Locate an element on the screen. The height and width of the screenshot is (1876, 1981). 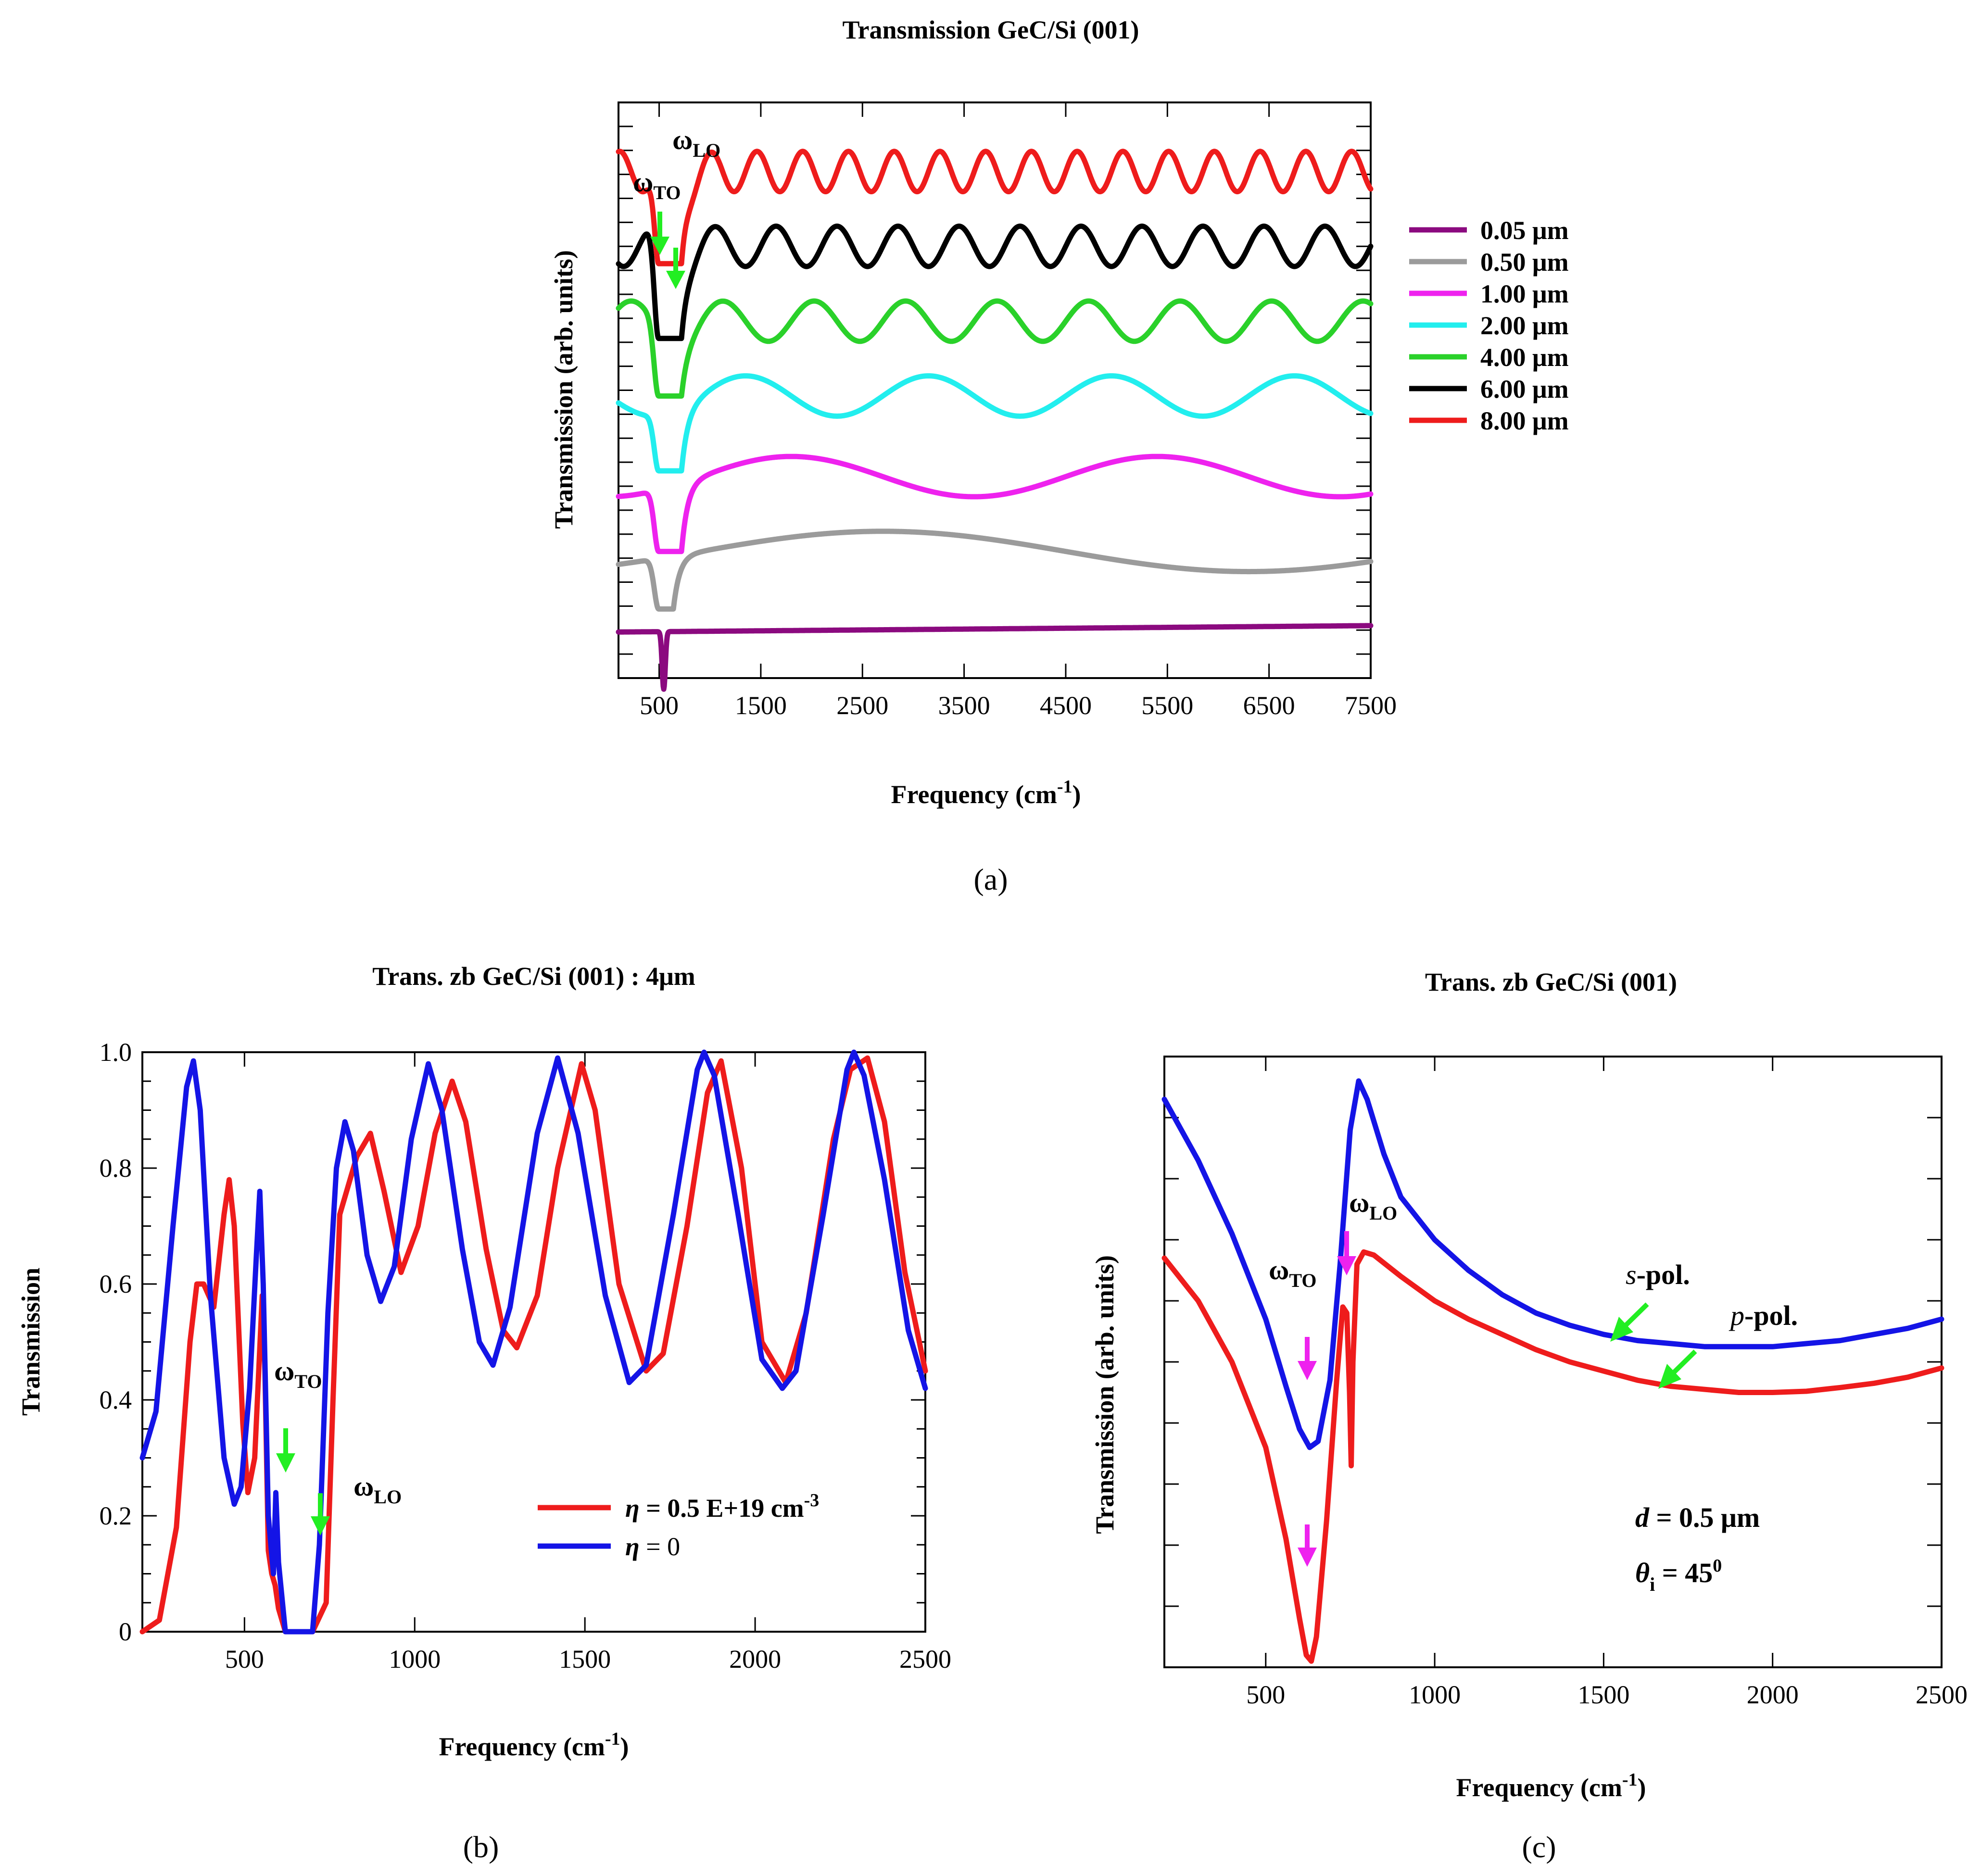
panel-c-x-tick-labels: 500 1000 1500 2000 2500 is located at coordinates (1607, 1694).